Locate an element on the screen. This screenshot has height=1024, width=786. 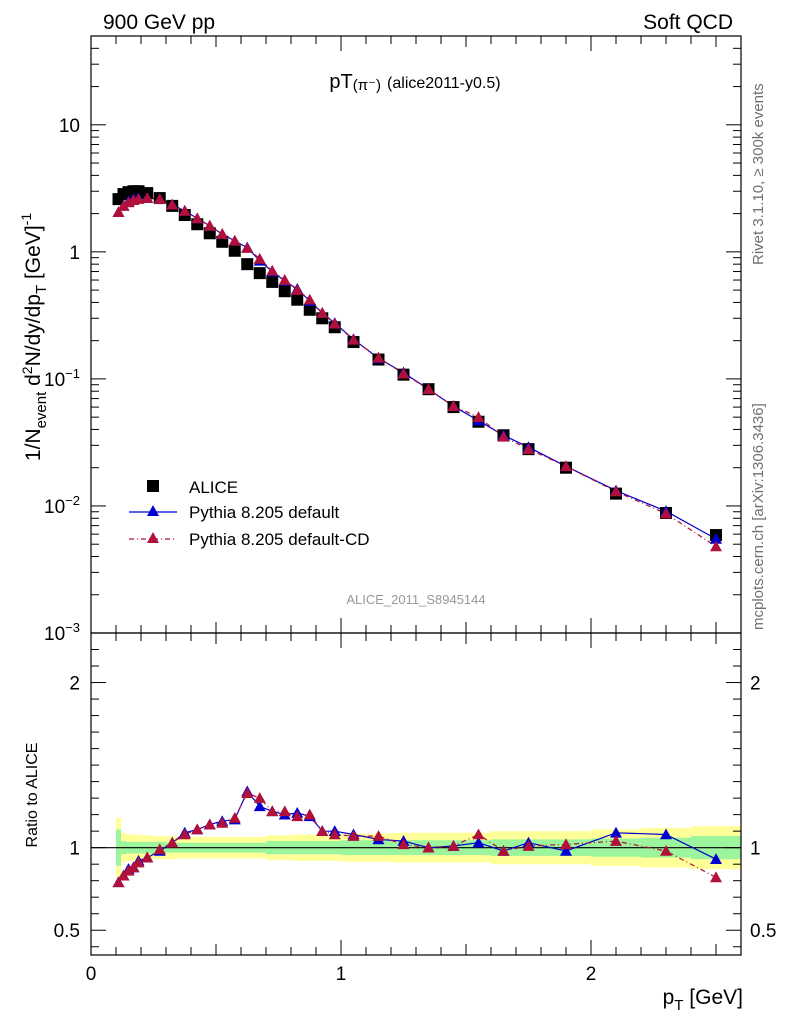
x-tick-labels: 0 1 2 is located at coordinates (341, 974).